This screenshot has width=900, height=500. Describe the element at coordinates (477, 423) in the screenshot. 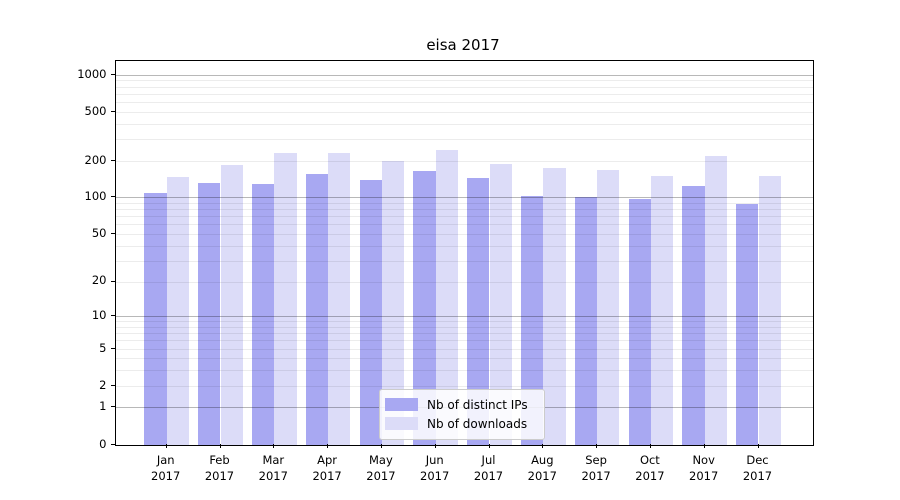

I see `legend-label-downloads: Nb of downloads` at that location.